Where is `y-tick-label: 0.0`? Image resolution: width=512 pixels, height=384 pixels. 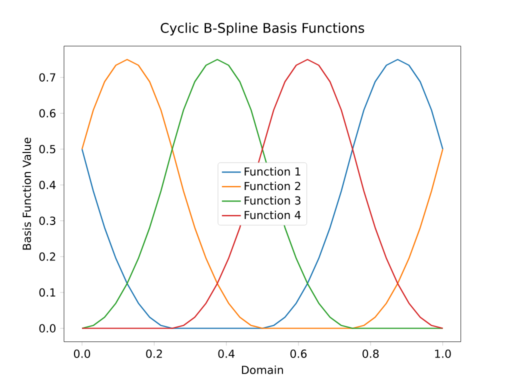 y-tick-label: 0.0 is located at coordinates (47, 328).